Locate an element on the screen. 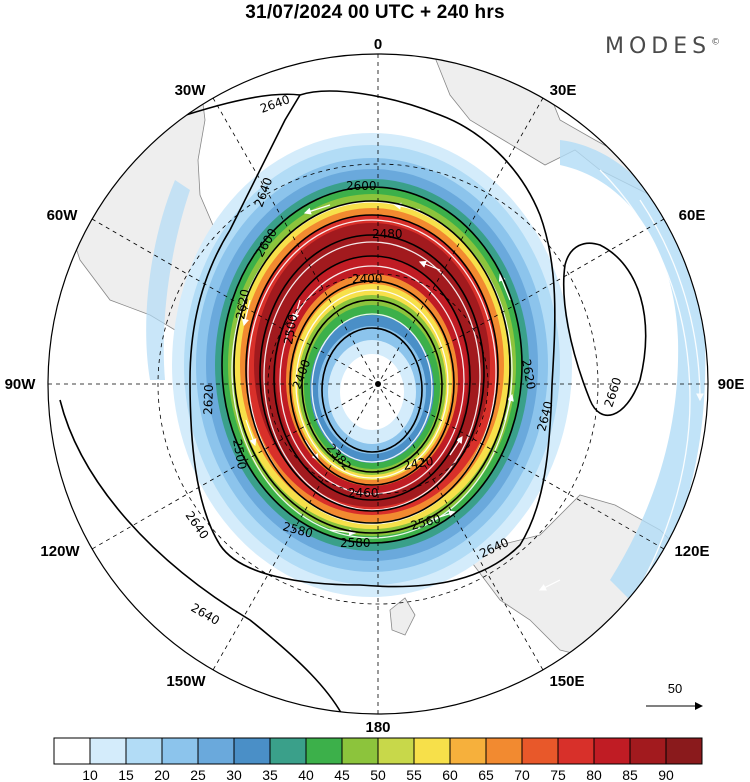 Image resolution: width=750 pixels, height=782 pixels. contour-label: 2480 is located at coordinates (387, 234).